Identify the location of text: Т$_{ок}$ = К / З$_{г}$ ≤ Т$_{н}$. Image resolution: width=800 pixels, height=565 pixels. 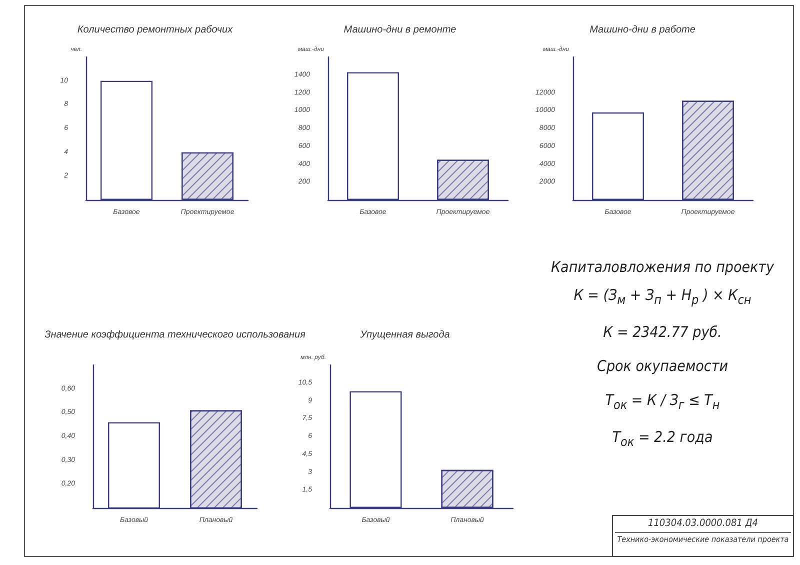
(662, 401).